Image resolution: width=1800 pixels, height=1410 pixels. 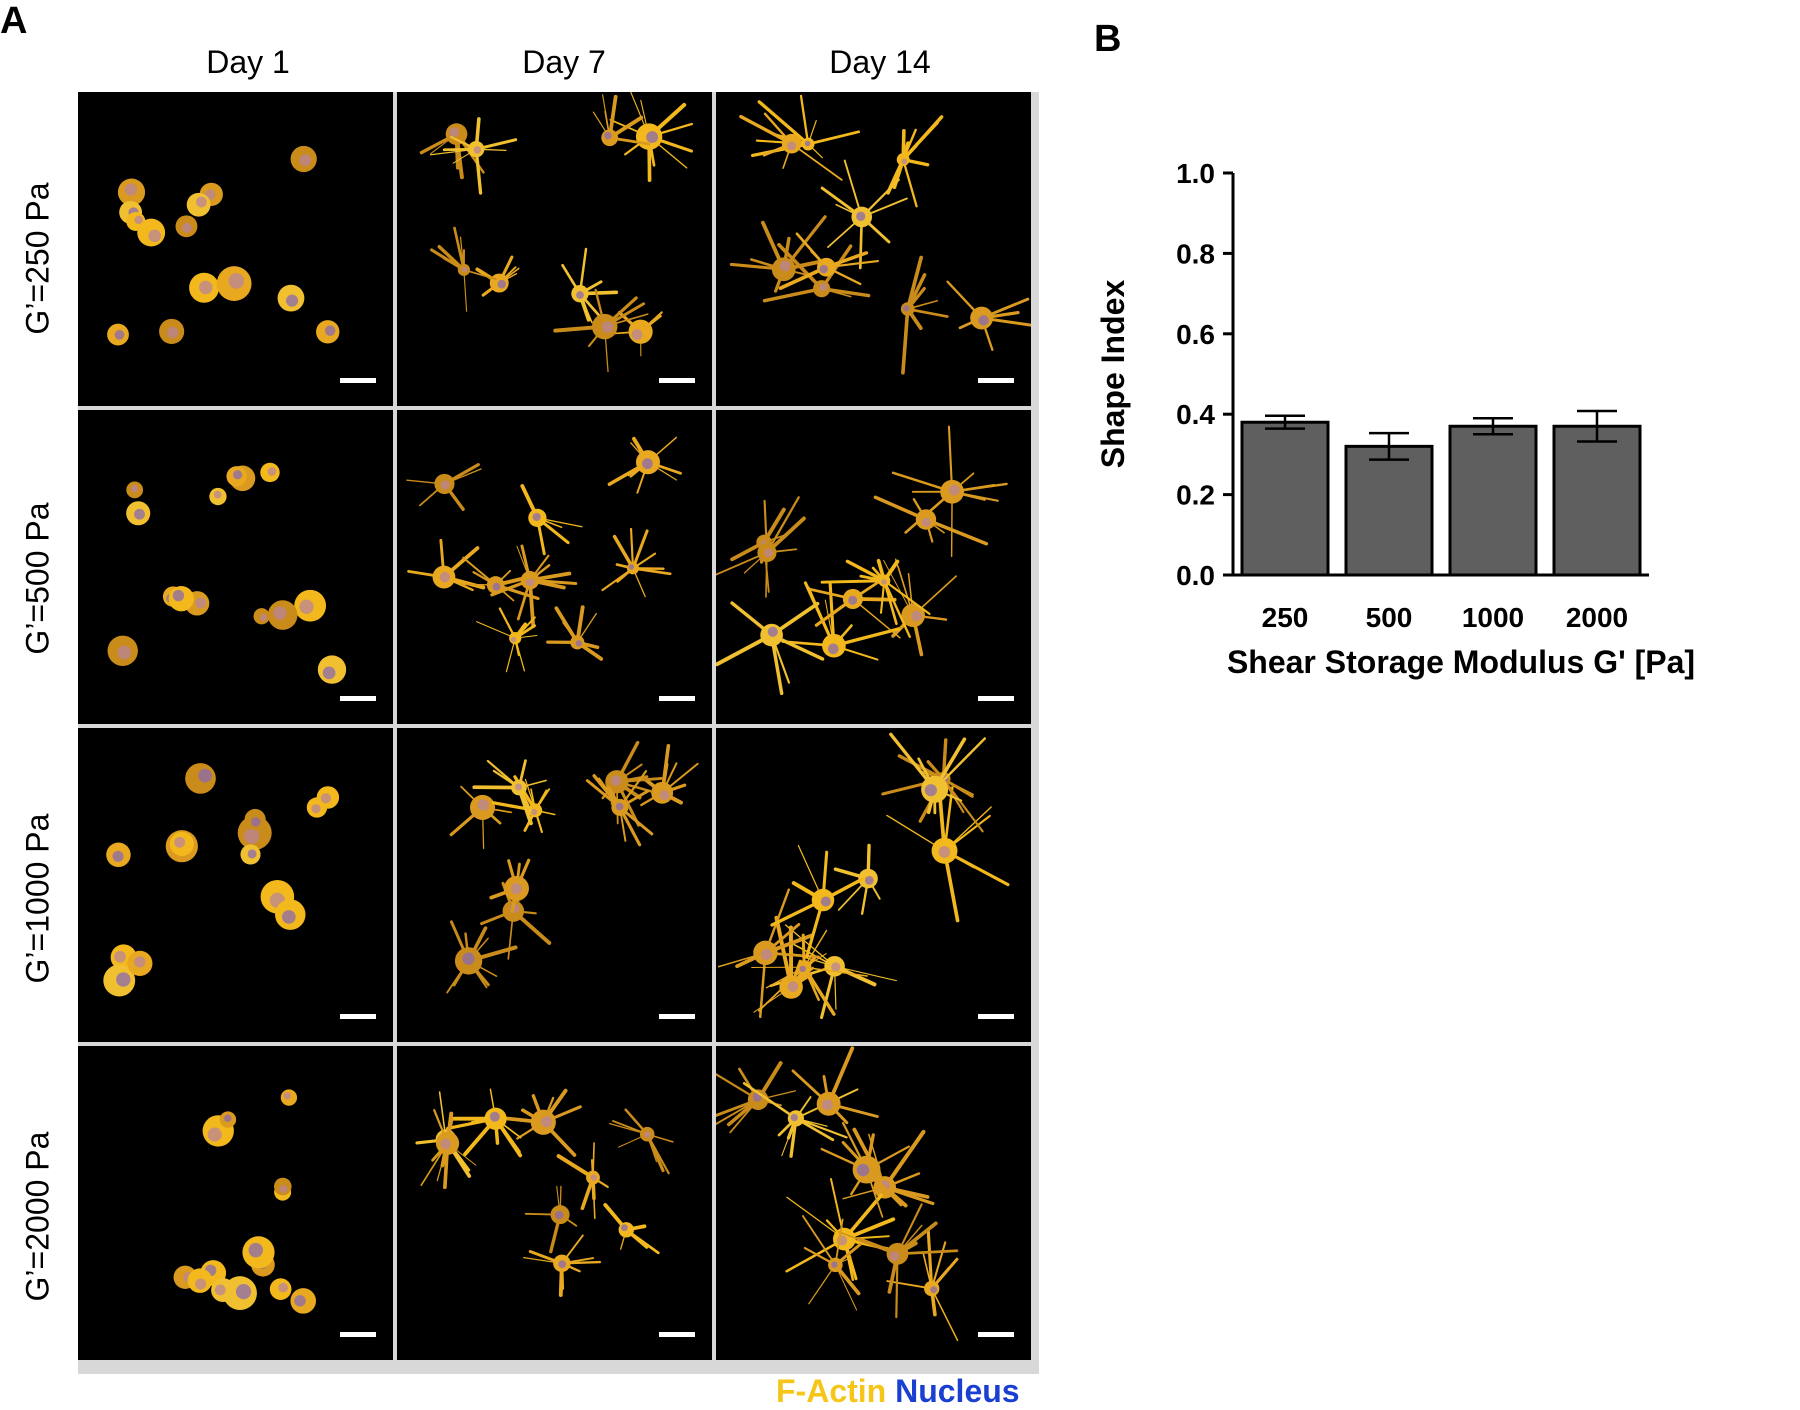 I want to click on row-header-250: G’=250 Pa, so click(x=38, y=259).